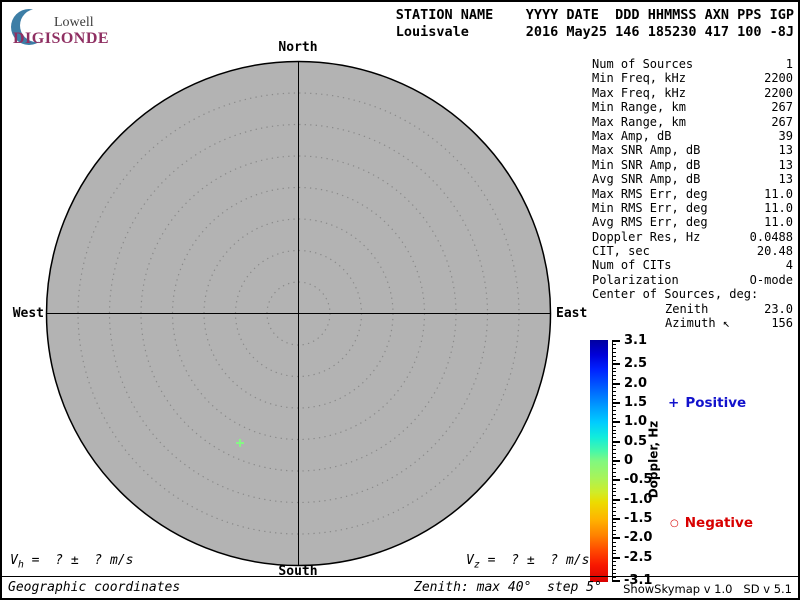 The width and height of the screenshot is (800, 600). I want to click on colorbar-tick-label: -2.5, so click(638, 557).